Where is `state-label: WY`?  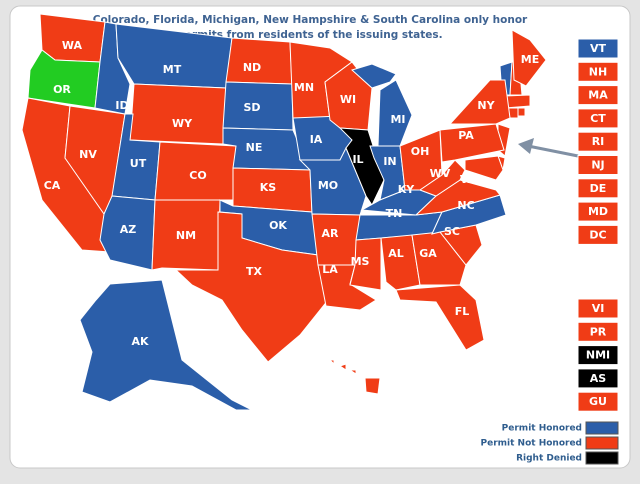
state-label: WY is located at coordinates (182, 123).